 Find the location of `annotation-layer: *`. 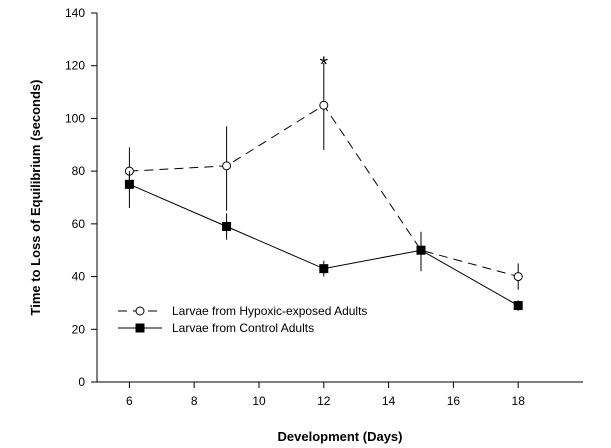

annotation-layer: * is located at coordinates (324, 64).